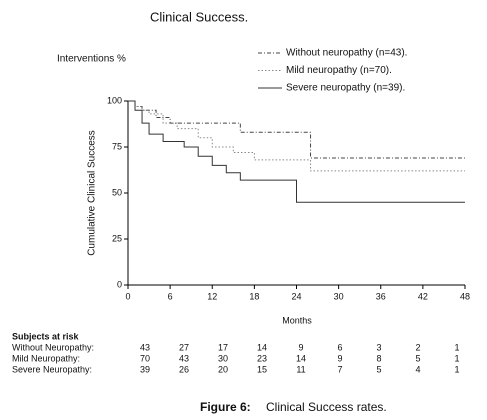 This screenshot has height=420, width=487. Describe the element at coordinates (262, 358) in the screenshot. I see `risk-value: 23` at that location.